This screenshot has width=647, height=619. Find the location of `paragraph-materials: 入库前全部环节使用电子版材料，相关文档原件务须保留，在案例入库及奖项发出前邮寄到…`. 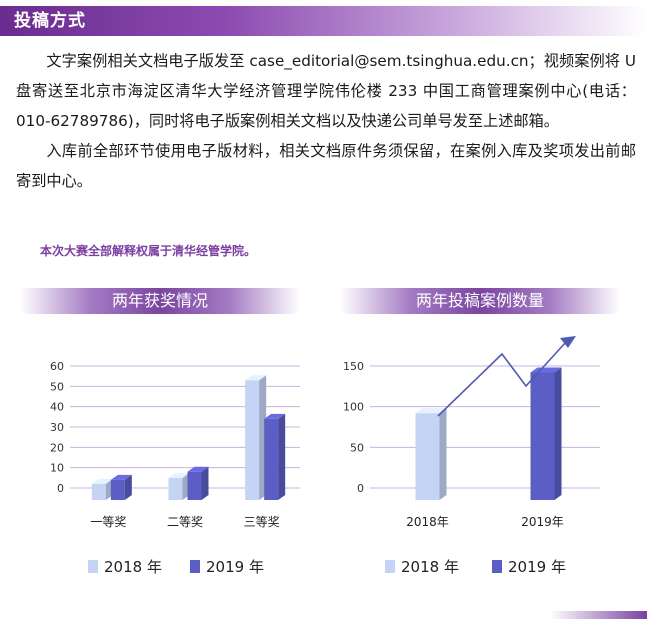

paragraph-materials: 入库前全部环节使用电子版材料，相关文档原件务须保留，在案例入库及奖项发出前邮寄到… is located at coordinates (326, 166).